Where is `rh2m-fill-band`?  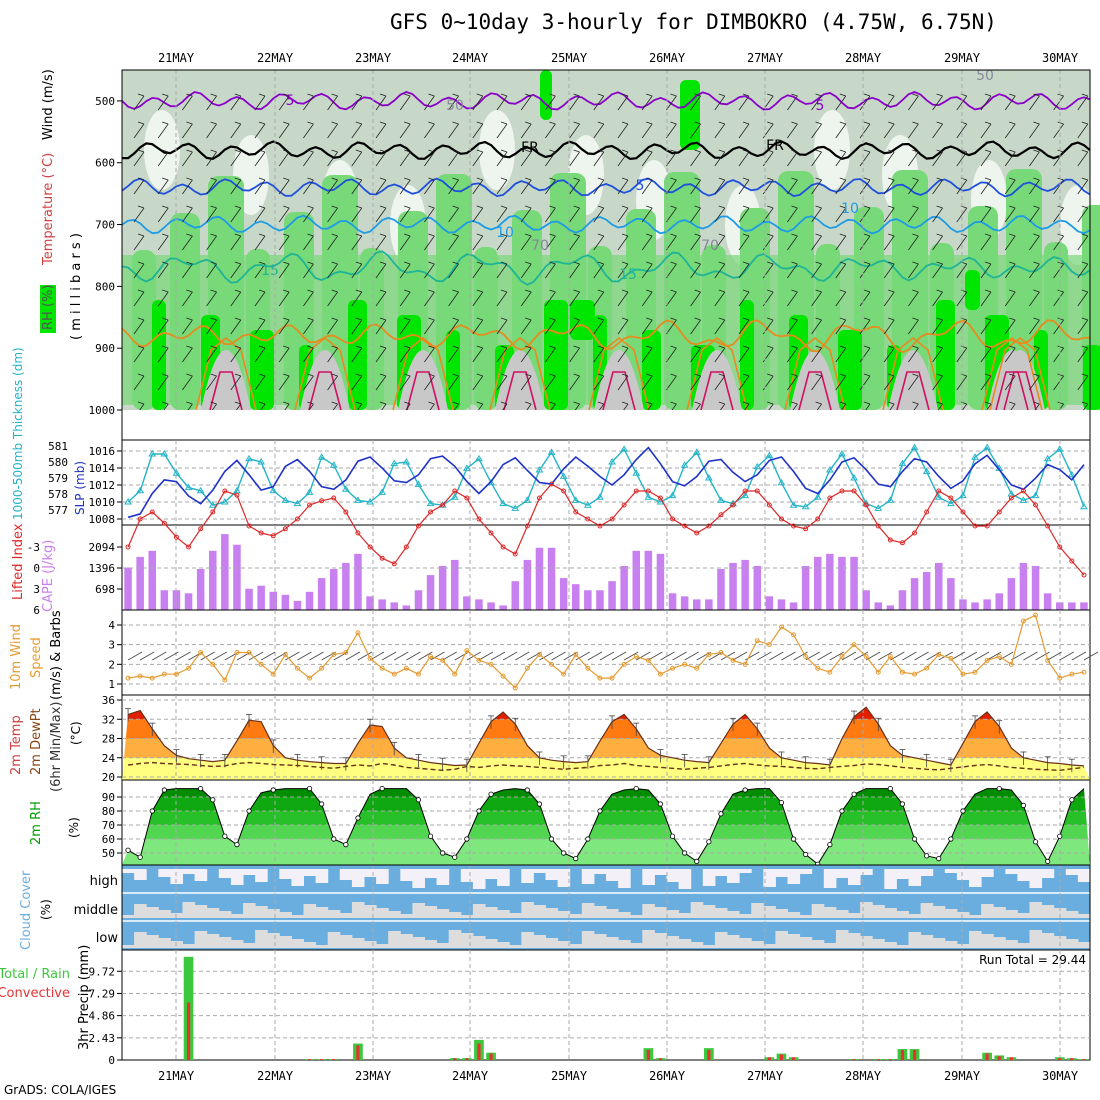
rh2m-fill-band is located at coordinates (606, 832).